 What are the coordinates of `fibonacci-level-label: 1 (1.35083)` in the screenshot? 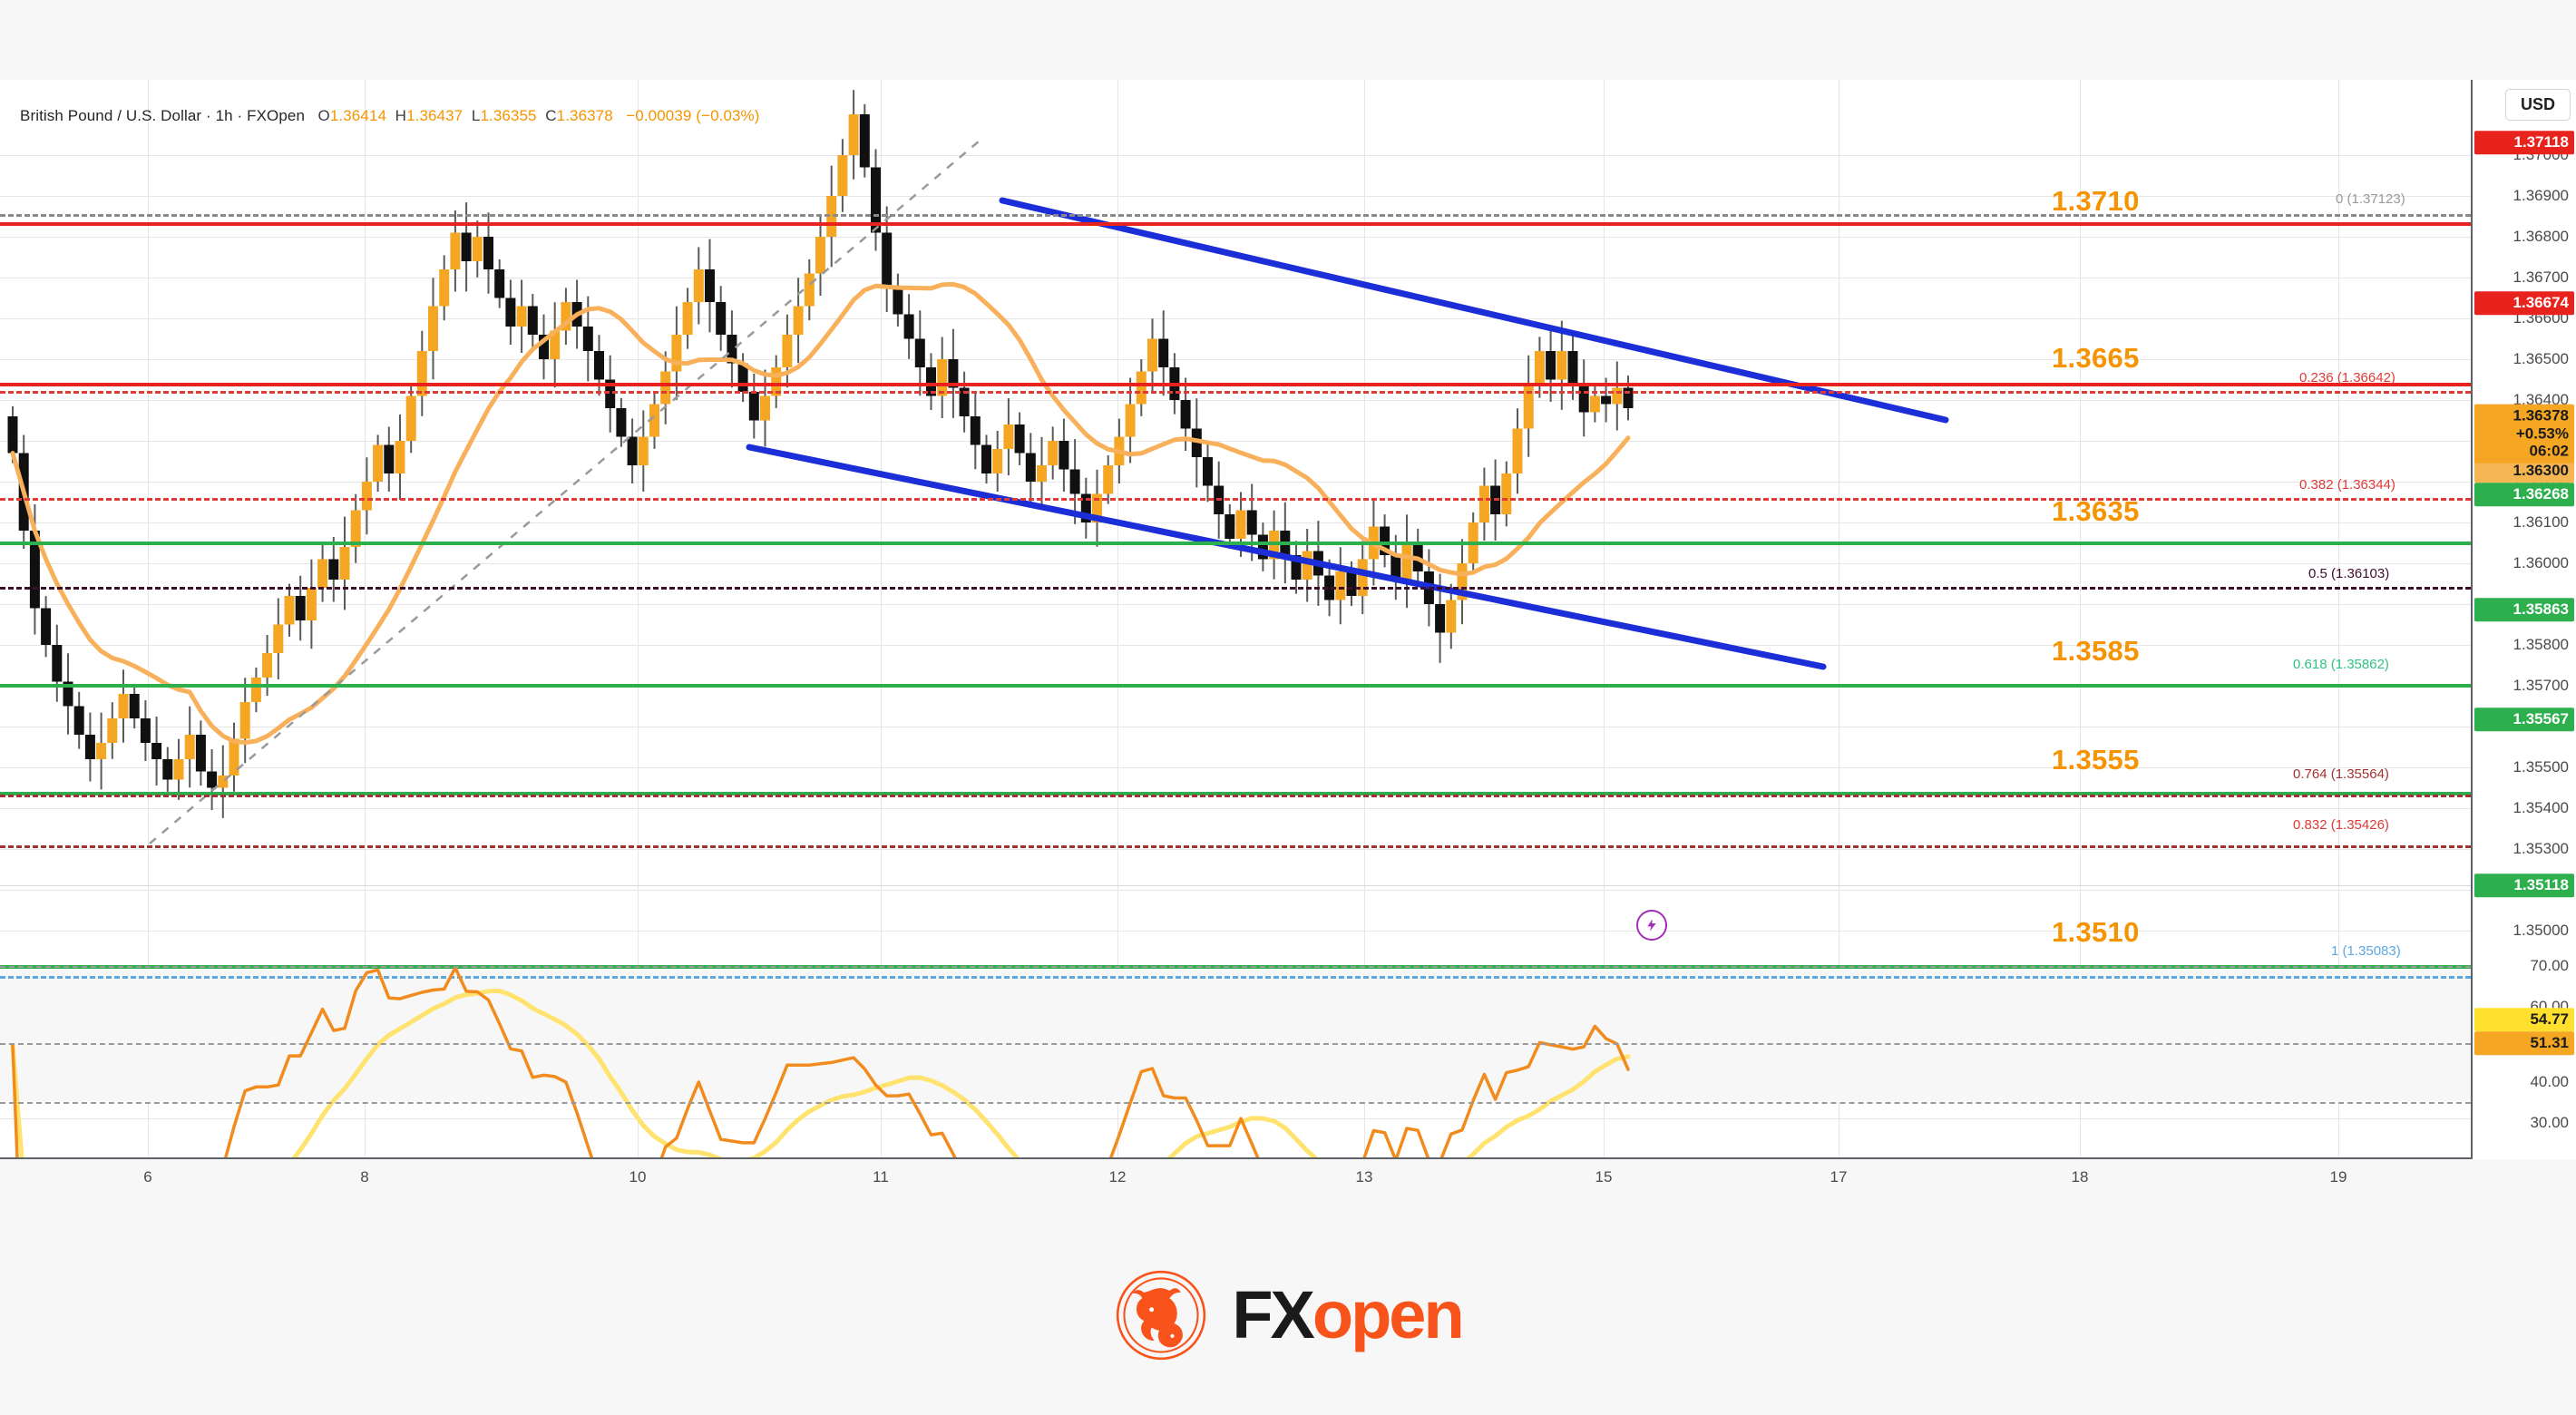 It's located at (2366, 951).